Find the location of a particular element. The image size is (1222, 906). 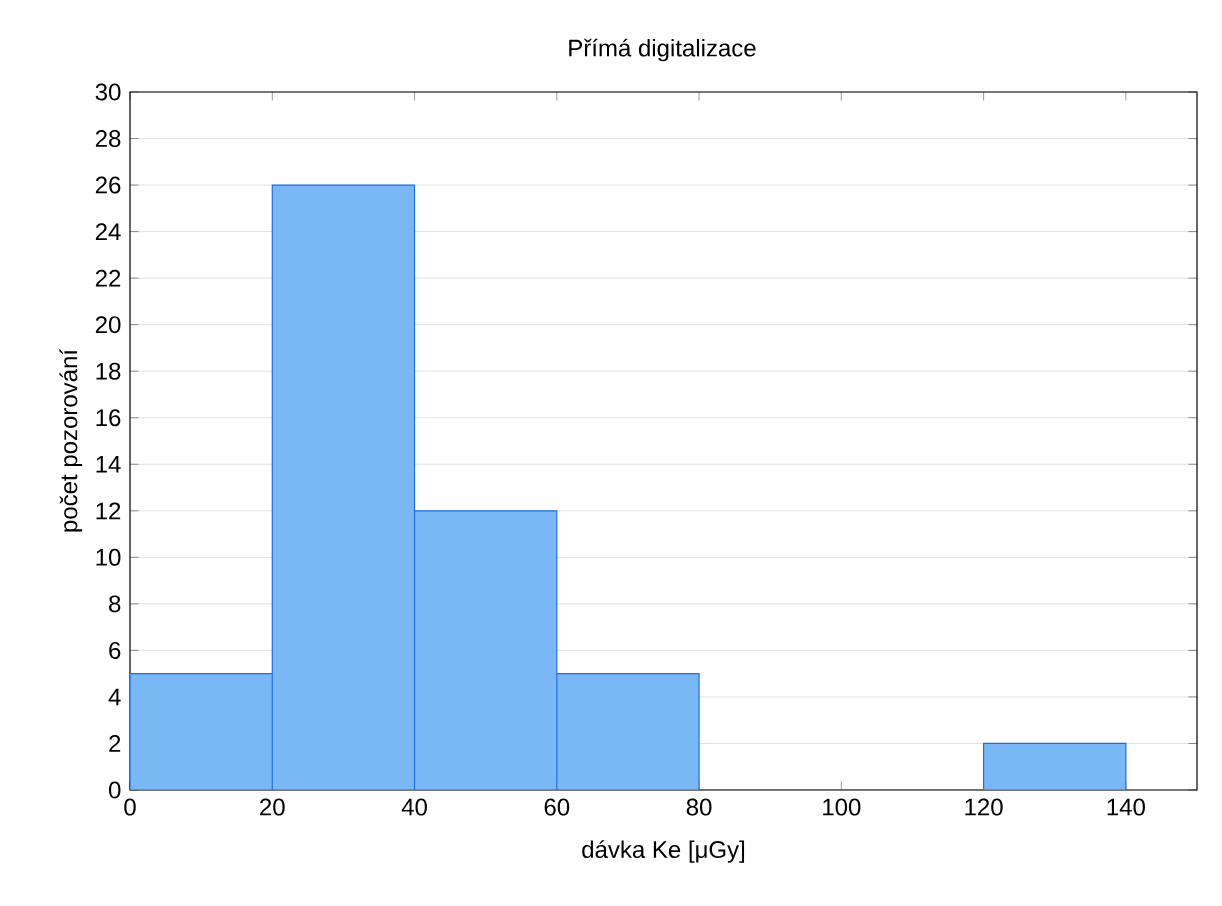

y-tick-label: 22 is located at coordinates (108, 278).